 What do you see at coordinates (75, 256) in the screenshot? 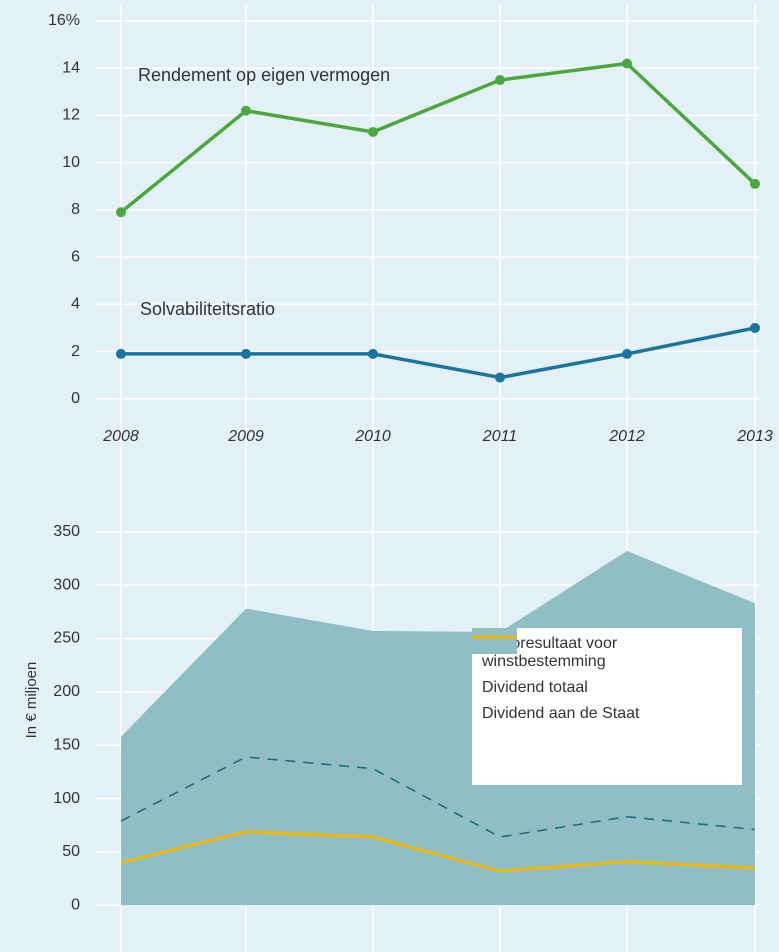
I see `y-tick-label: 6` at bounding box center [75, 256].